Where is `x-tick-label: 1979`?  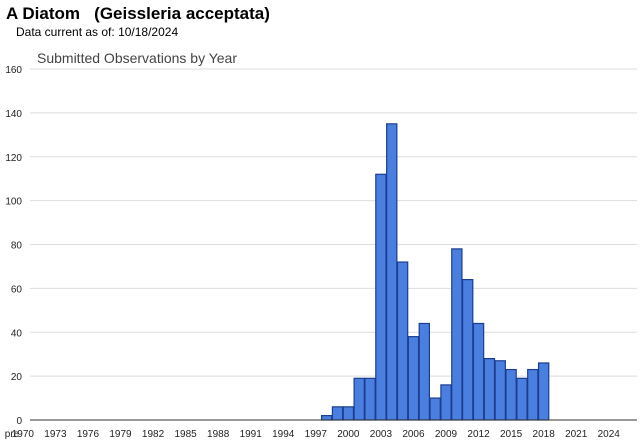
x-tick-label: 1979 is located at coordinates (120, 434).